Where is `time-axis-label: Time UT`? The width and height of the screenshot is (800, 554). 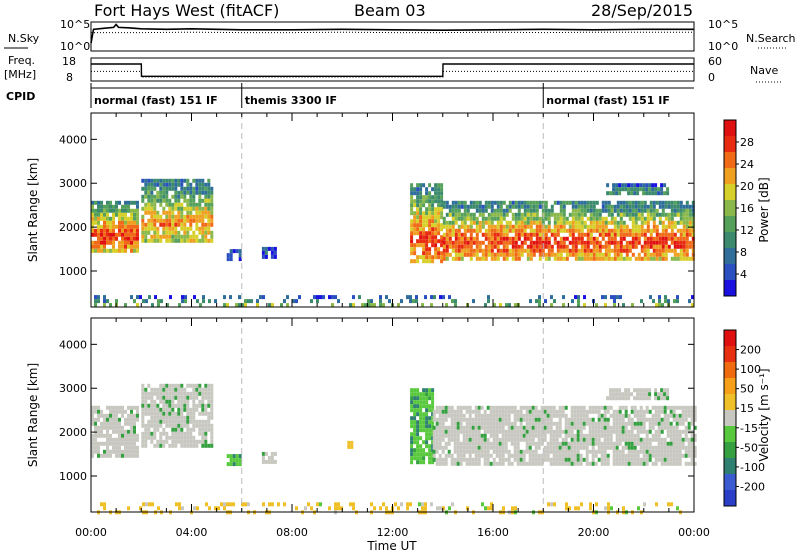 time-axis-label: Time UT is located at coordinates (391, 546).